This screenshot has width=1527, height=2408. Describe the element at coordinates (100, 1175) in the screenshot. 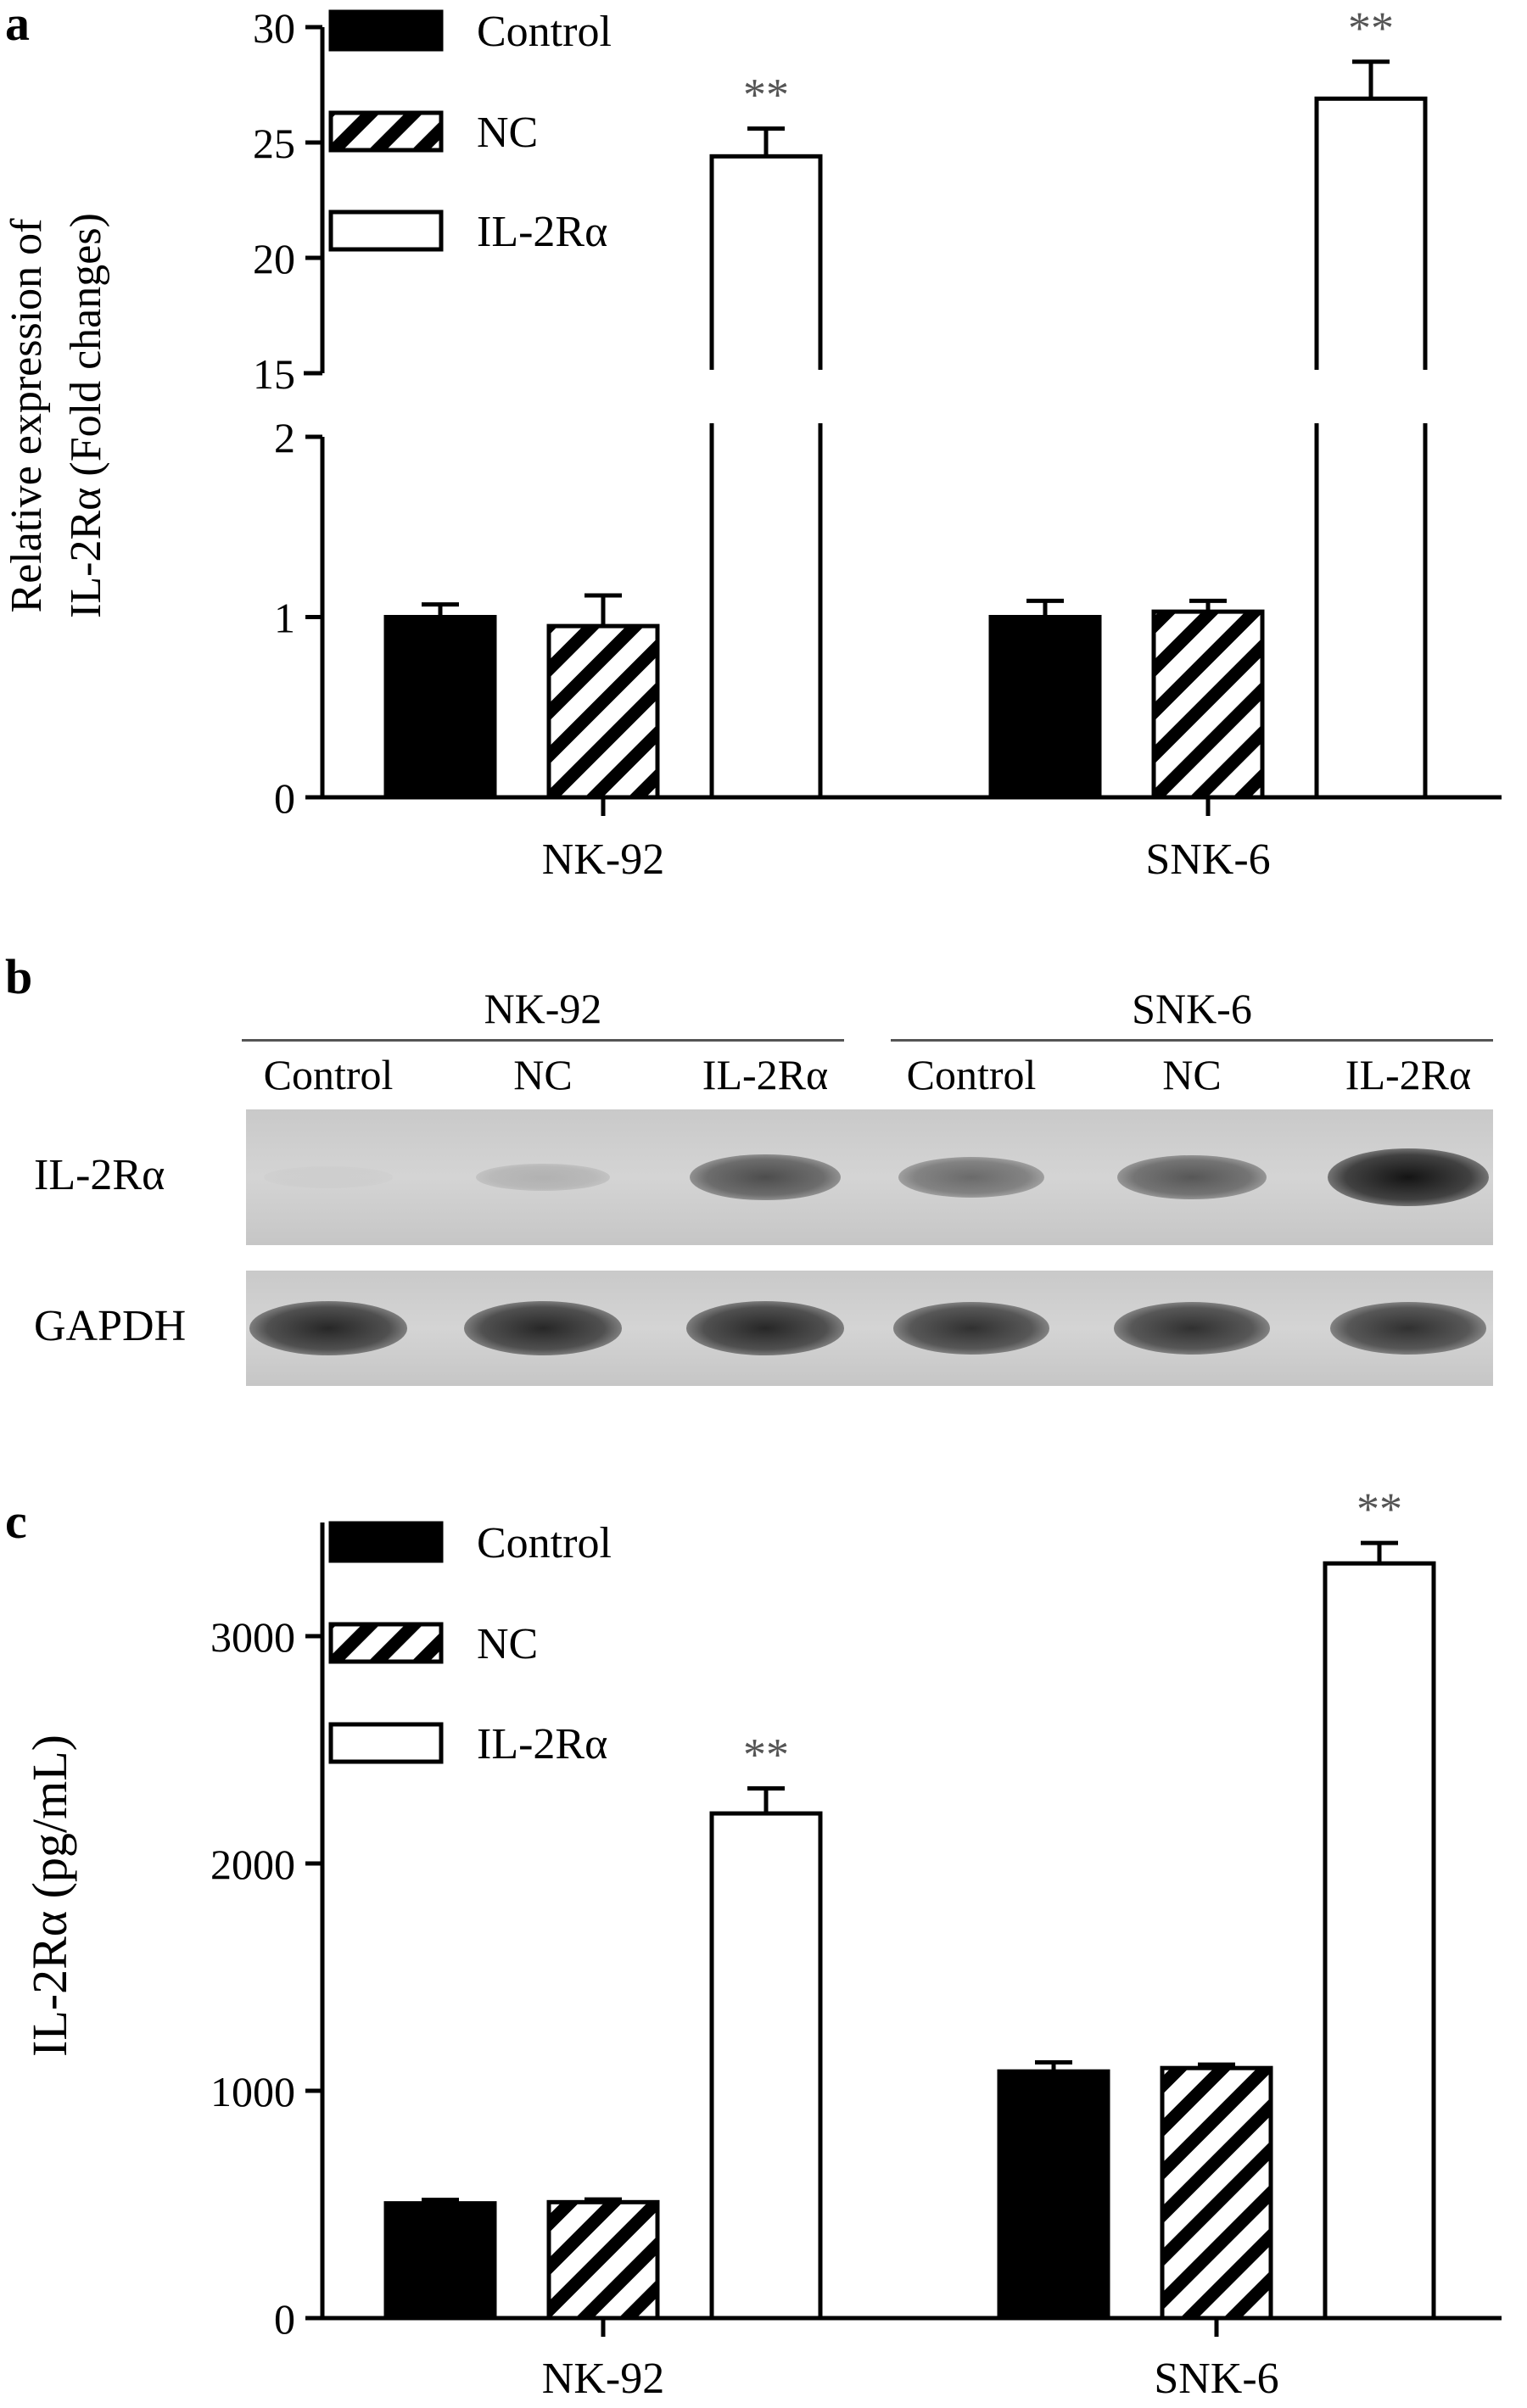

I see `blot-row-label: IL-2Rα` at that location.